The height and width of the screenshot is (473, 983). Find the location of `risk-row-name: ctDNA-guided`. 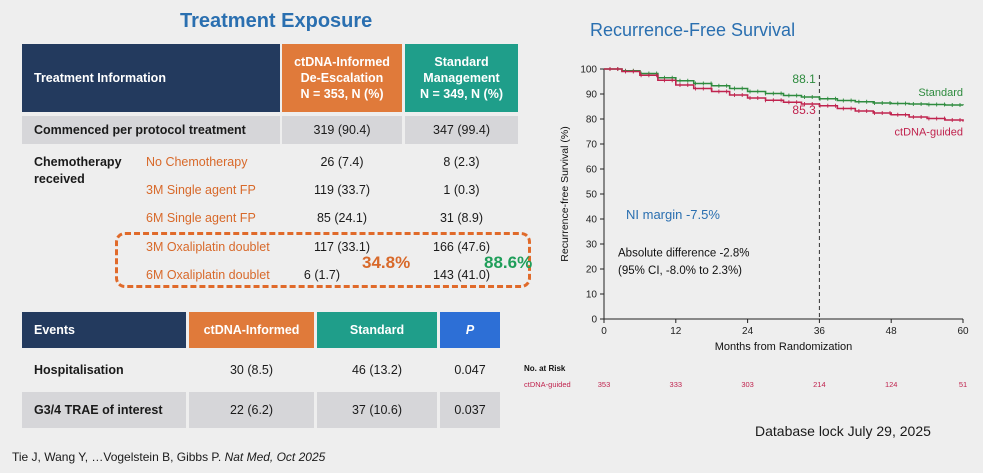

risk-row-name: ctDNA-guided is located at coordinates (547, 384).